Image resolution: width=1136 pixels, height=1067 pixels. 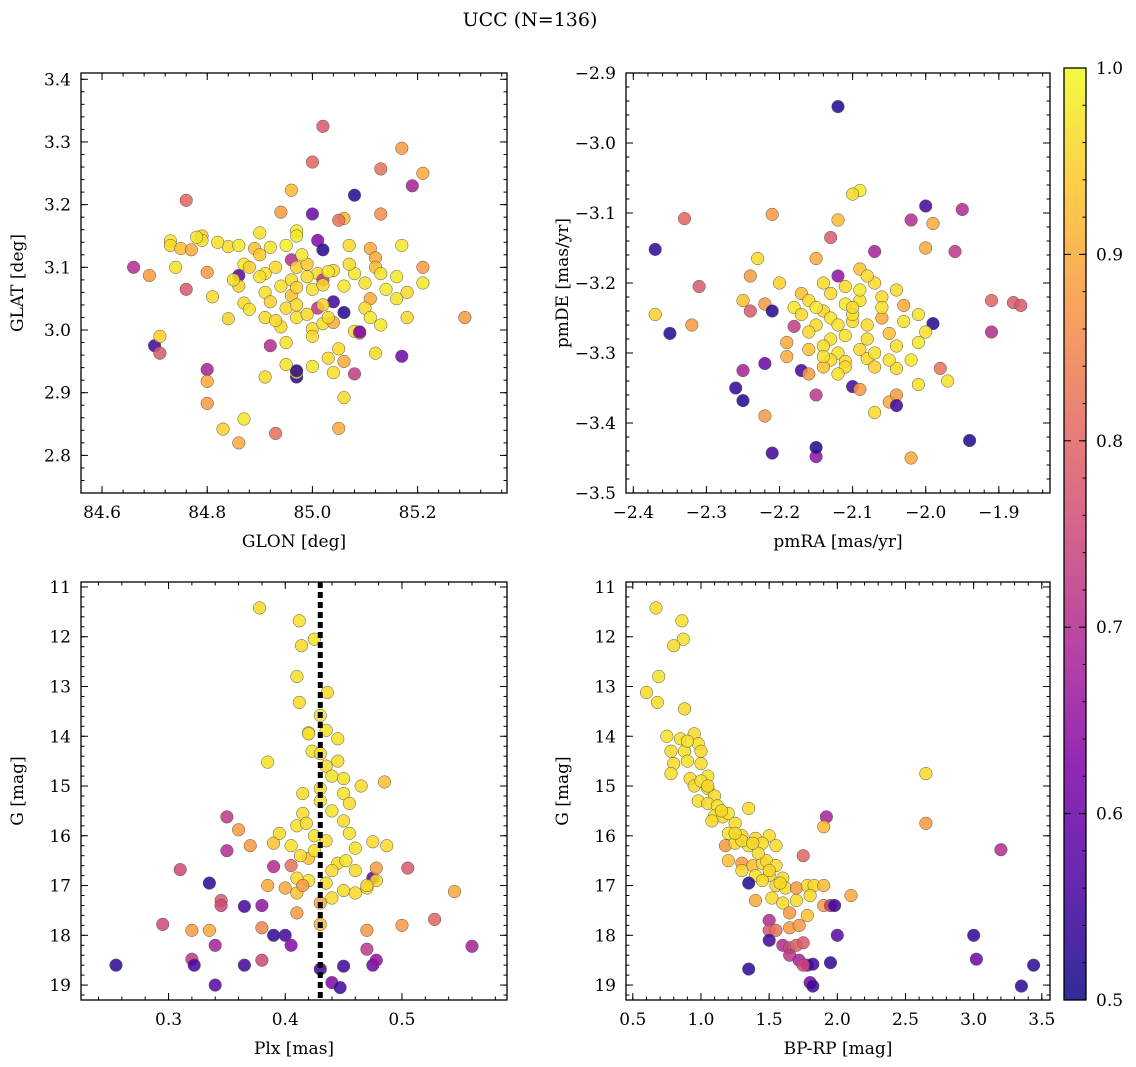 What do you see at coordinates (706, 513) in the screenshot?
I see `x-tick-label: −2.3` at bounding box center [706, 513].